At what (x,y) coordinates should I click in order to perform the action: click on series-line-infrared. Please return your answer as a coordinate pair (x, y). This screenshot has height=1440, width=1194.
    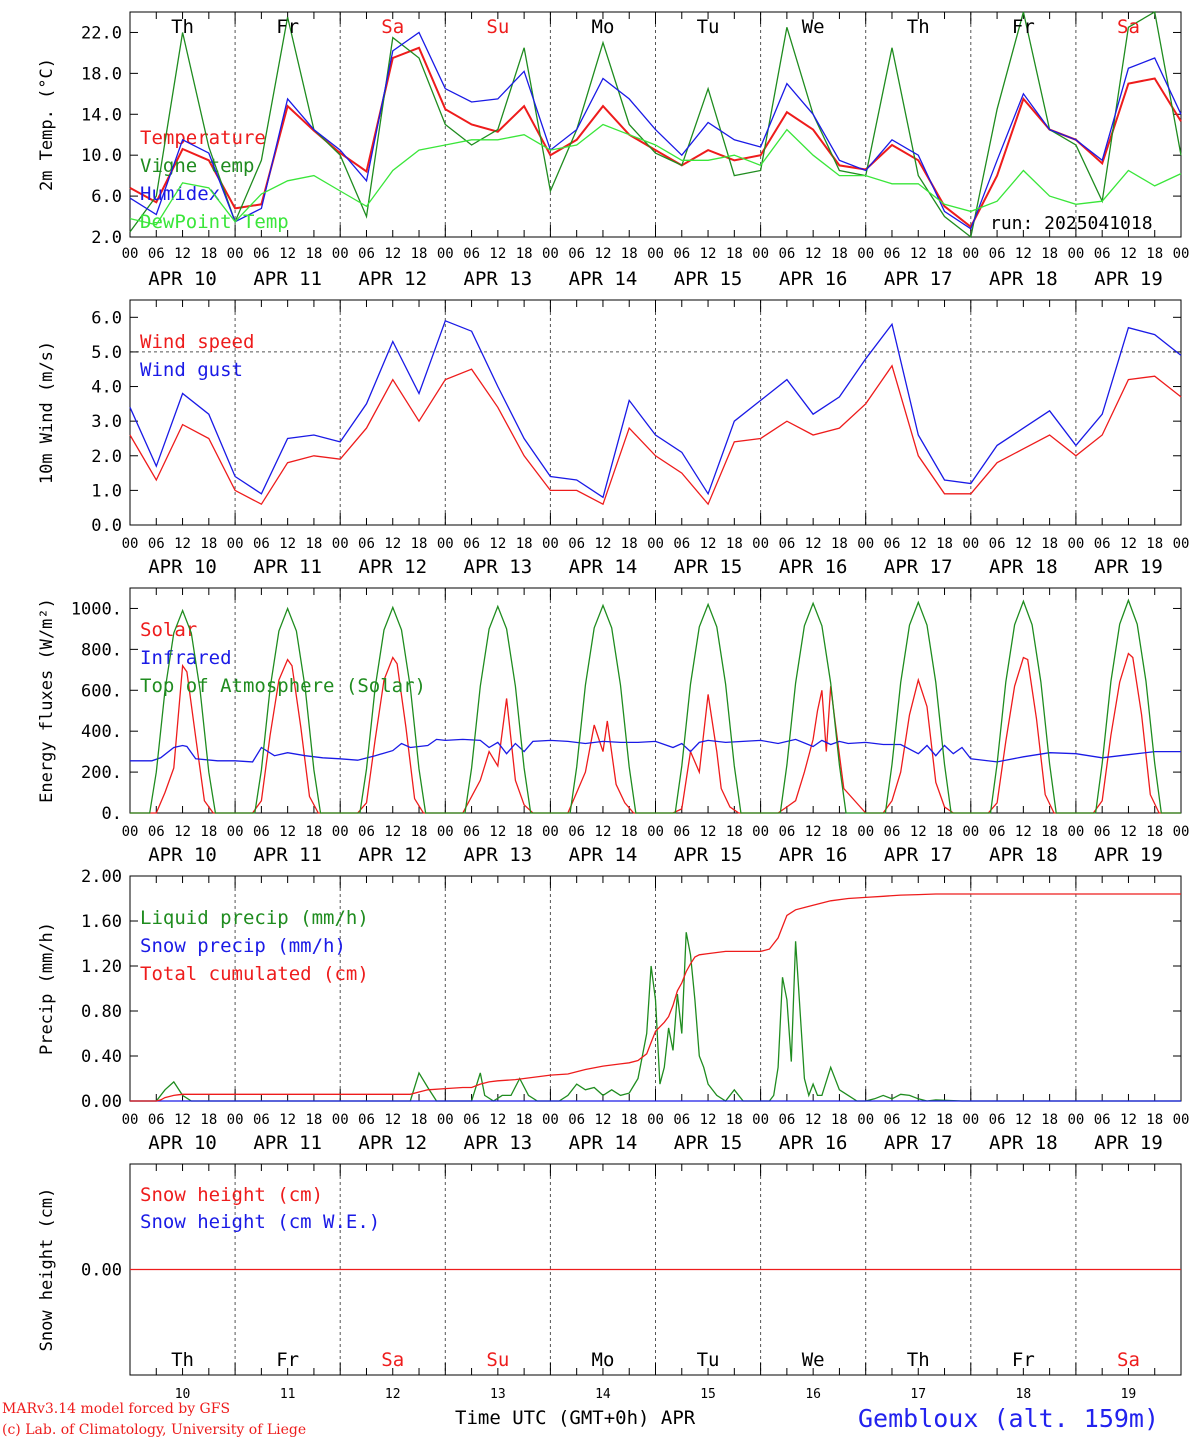
    Looking at the image, I should click on (655, 750).